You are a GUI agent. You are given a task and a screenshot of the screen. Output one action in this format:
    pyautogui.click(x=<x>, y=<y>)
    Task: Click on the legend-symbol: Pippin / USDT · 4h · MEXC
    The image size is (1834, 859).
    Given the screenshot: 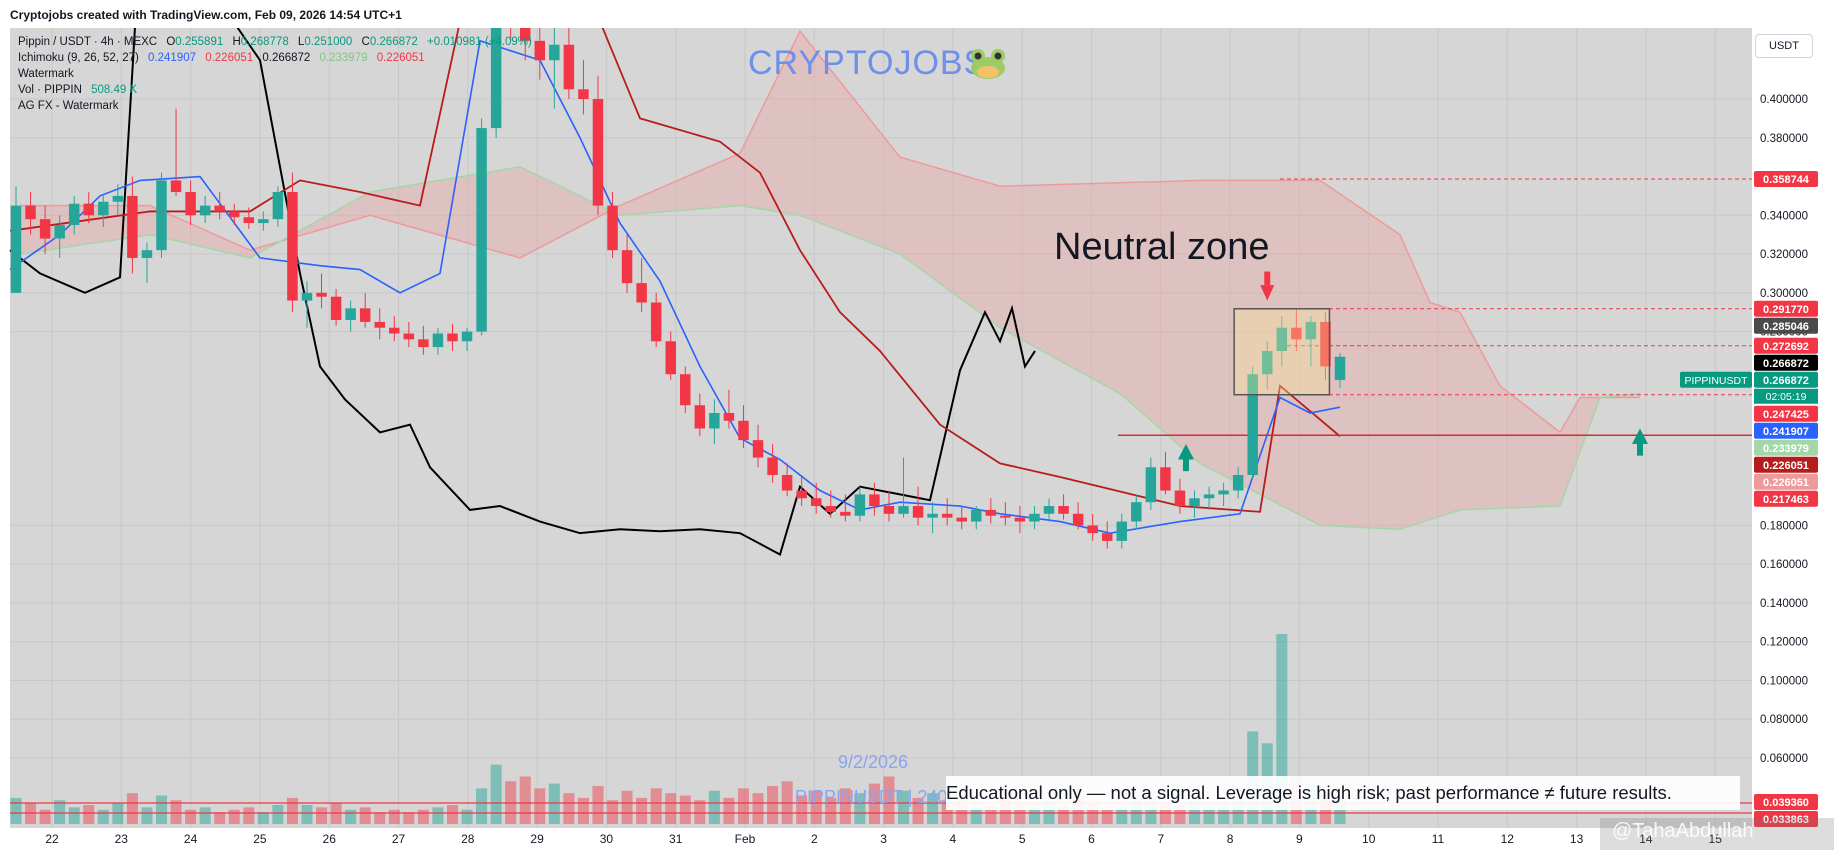 What is the action you would take?
    pyautogui.click(x=88, y=42)
    